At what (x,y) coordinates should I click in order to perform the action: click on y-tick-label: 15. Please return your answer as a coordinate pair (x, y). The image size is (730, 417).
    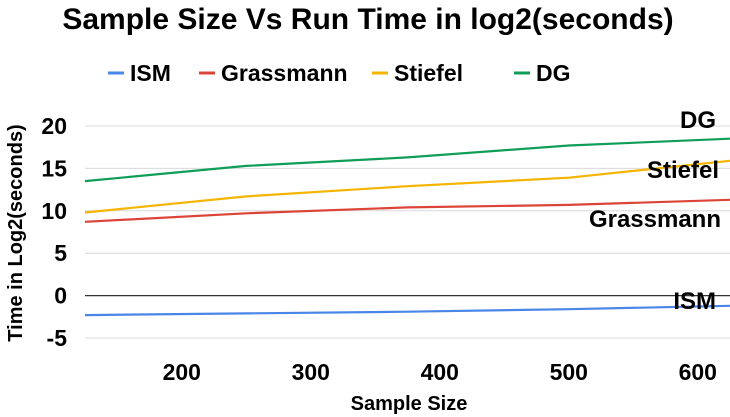
    Looking at the image, I should click on (54, 168).